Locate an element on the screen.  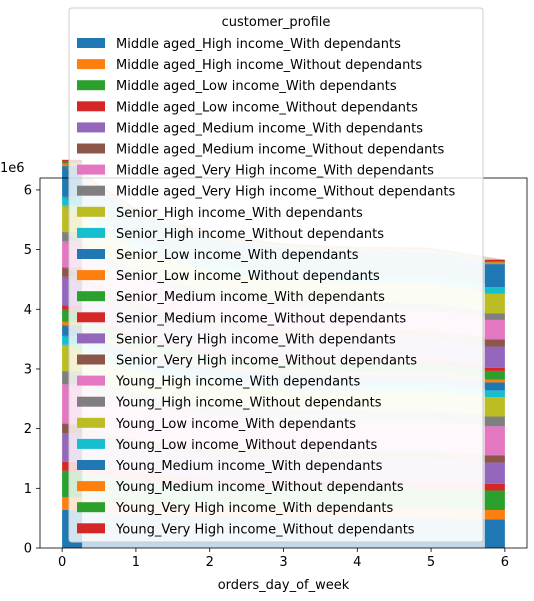
y-tick-label: 5 is located at coordinates (28, 250).